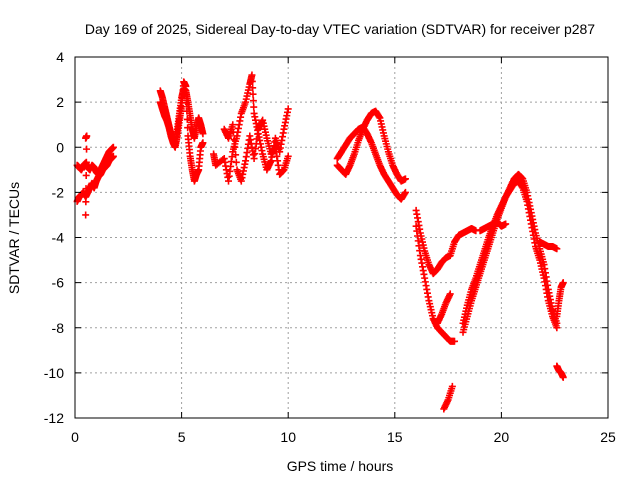 This screenshot has width=640, height=485. I want to click on y-tick-label: 0, so click(60, 147).